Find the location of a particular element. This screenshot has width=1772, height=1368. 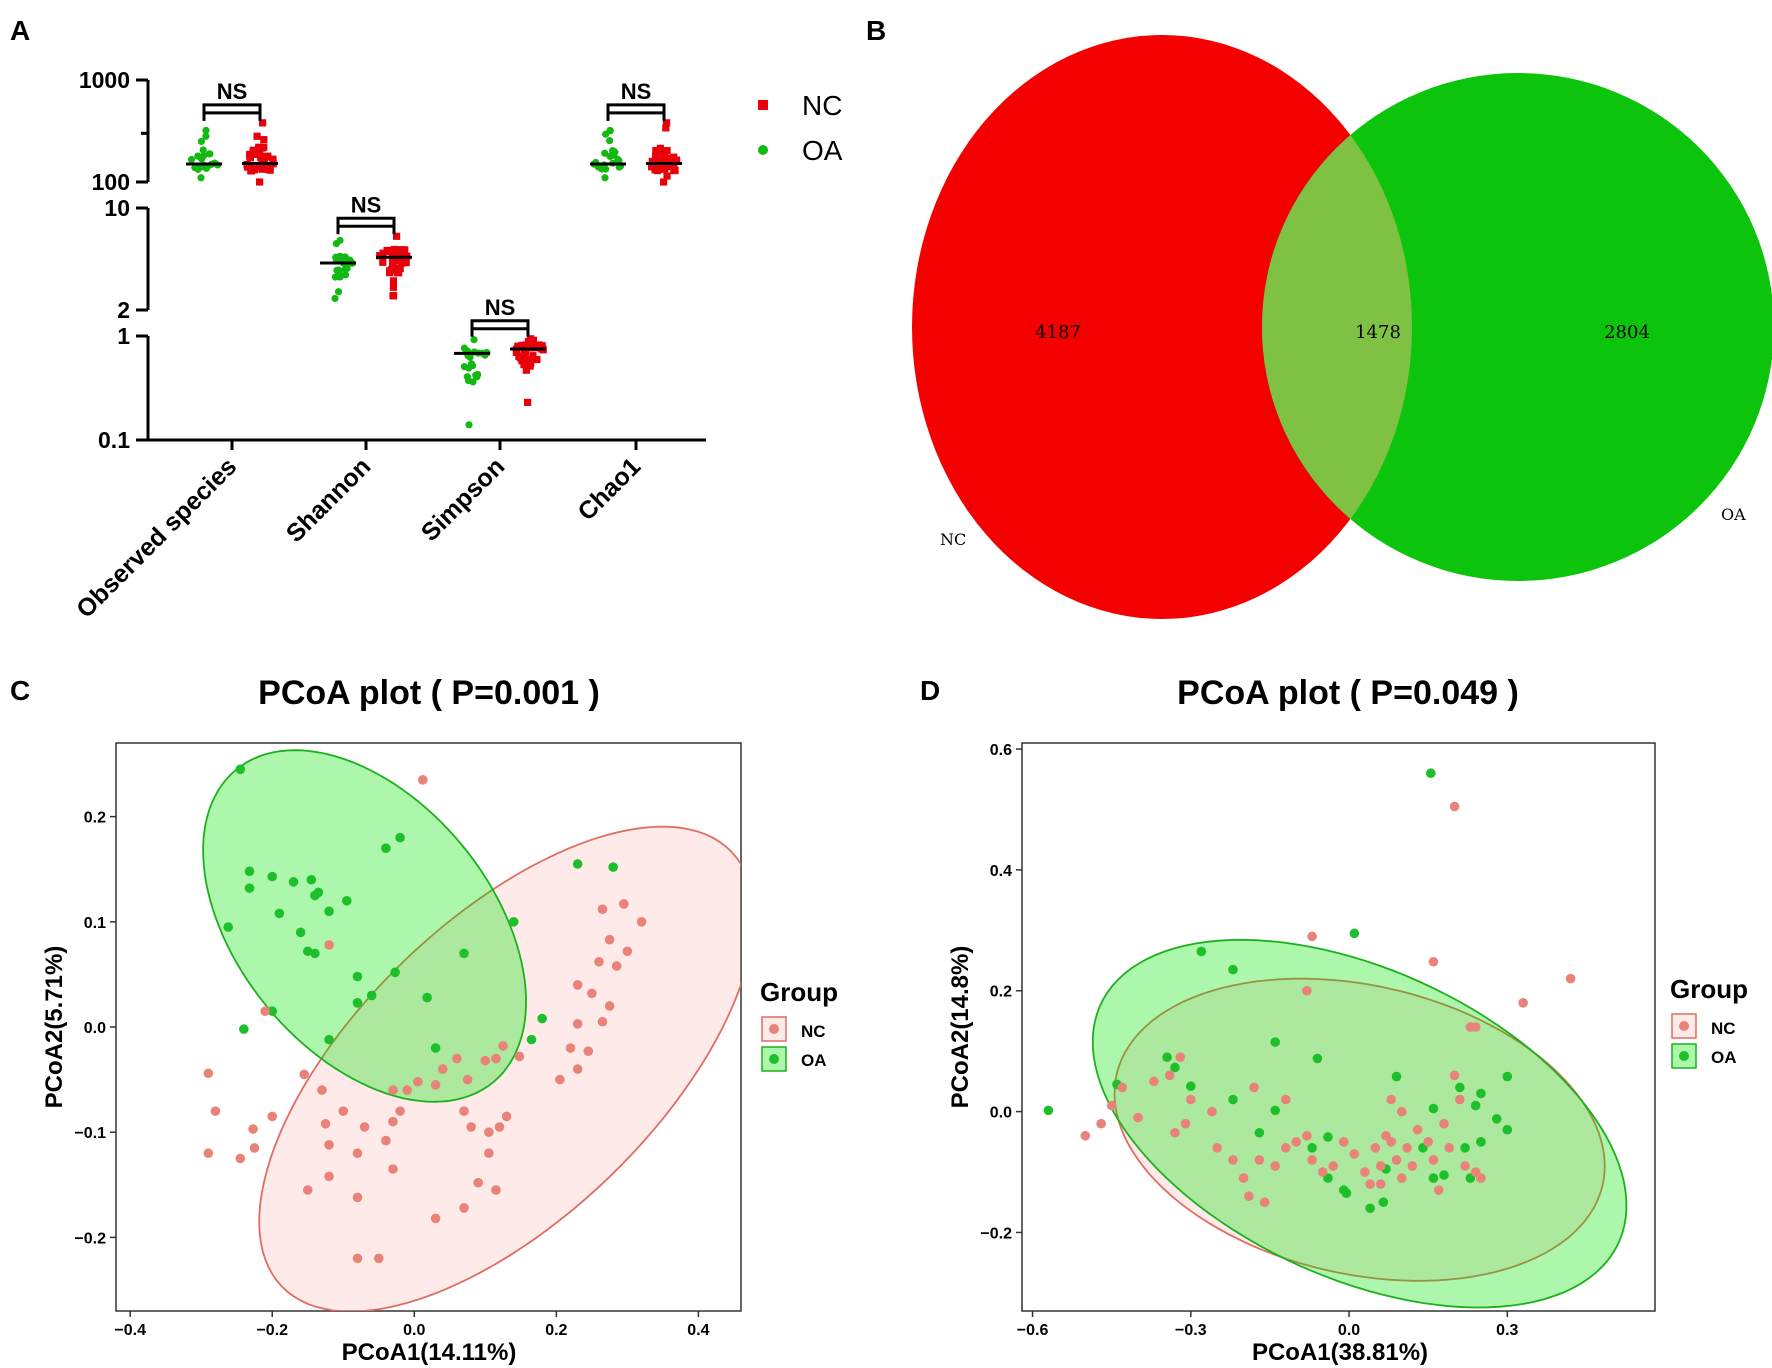

pcoa-d-legend: Group NC OA is located at coordinates (1709, 1021).